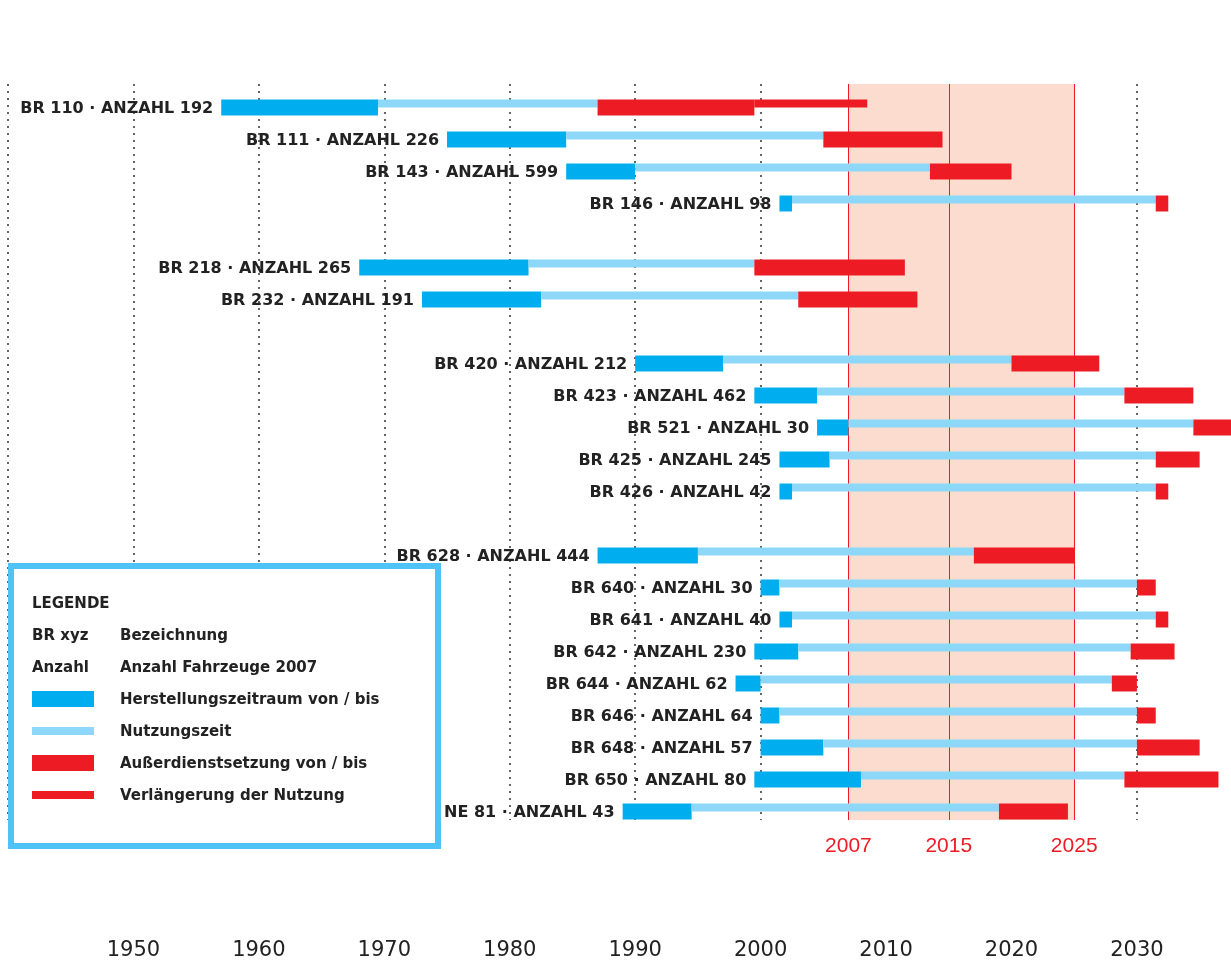 This screenshot has width=1231, height=965. What do you see at coordinates (174, 635) in the screenshot?
I see `annotation: Bezeichnung` at bounding box center [174, 635].